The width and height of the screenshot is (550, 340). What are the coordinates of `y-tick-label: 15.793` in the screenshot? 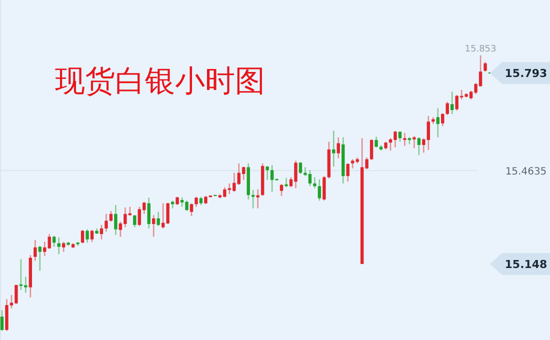 It's located at (526, 73).